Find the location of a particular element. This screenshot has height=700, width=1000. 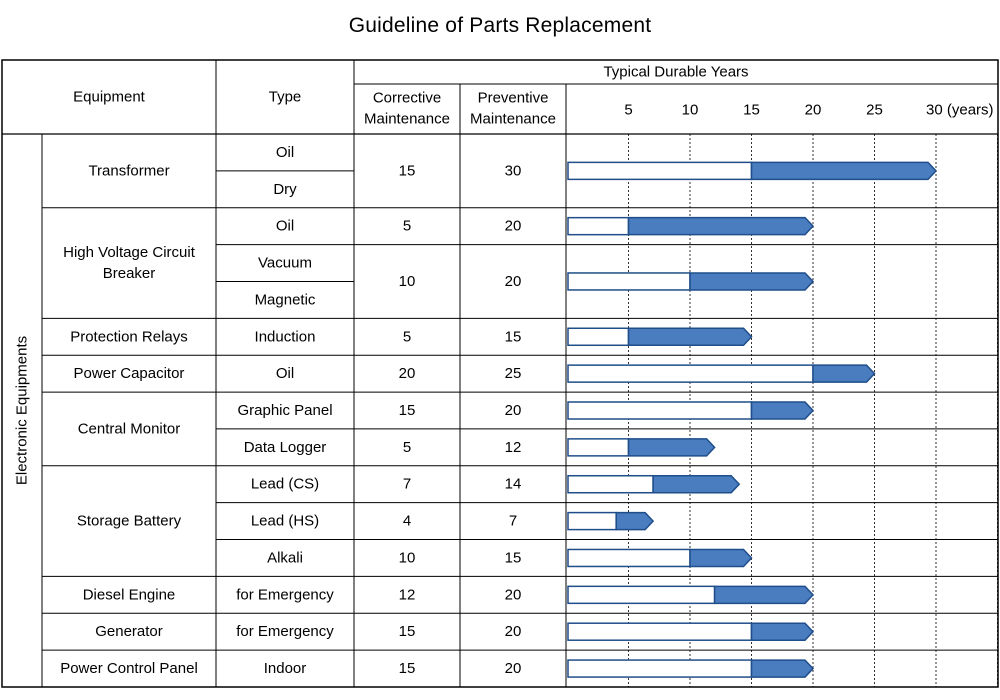

type-3-0: Oil is located at coordinates (285, 373).